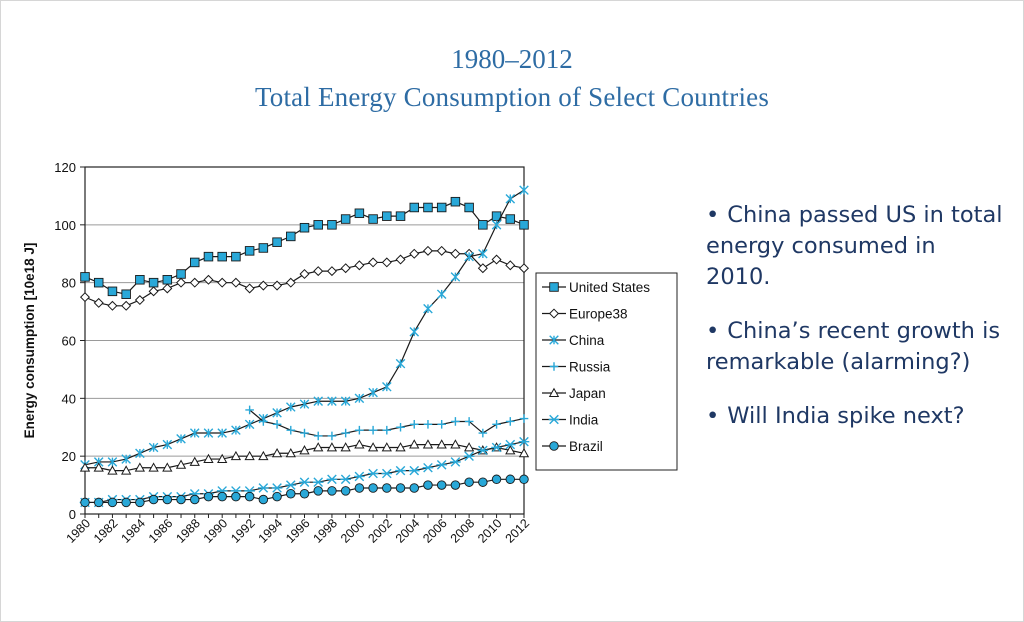 The image size is (1024, 622). Describe the element at coordinates (554, 340) in the screenshot. I see `legend-marker-china` at that location.